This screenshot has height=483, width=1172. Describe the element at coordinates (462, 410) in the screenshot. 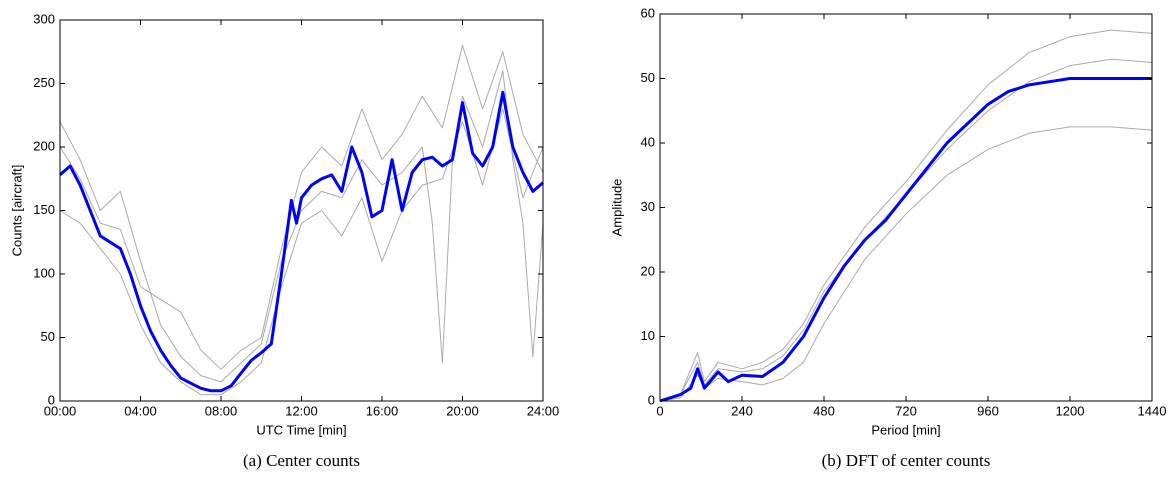

I see `x-tick-label: 20:00` at that location.